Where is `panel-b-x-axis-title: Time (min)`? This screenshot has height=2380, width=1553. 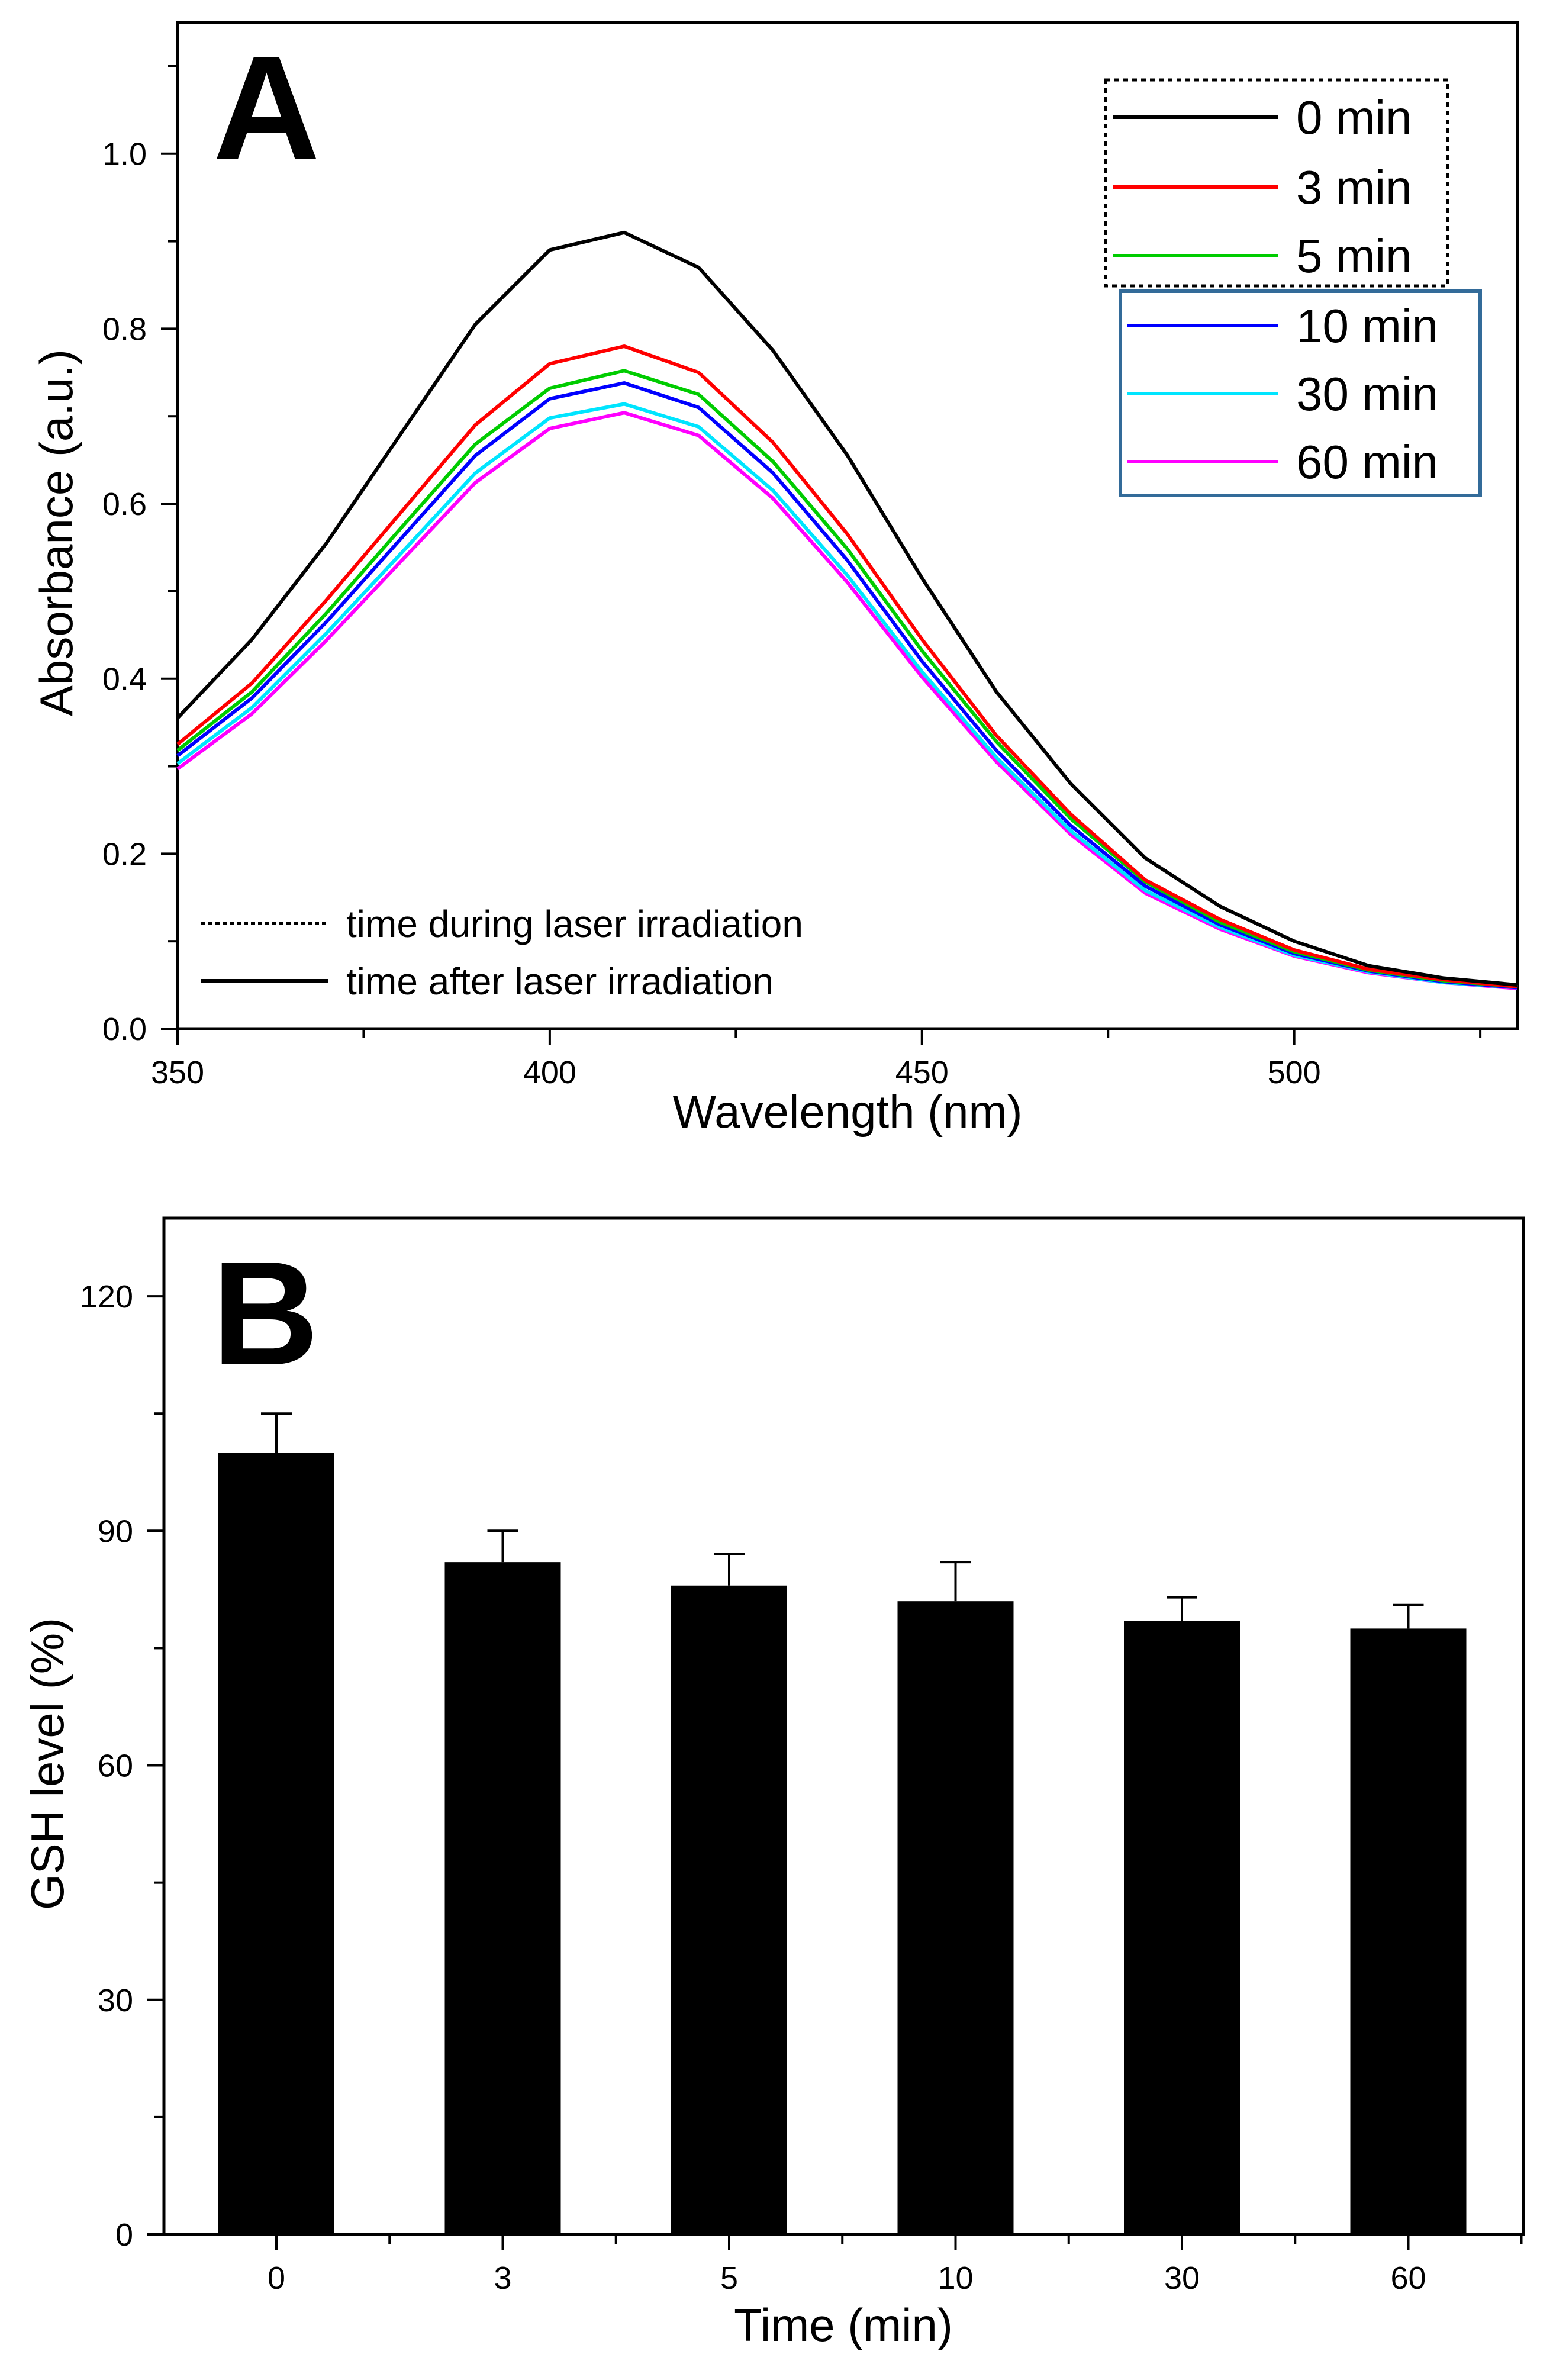
panel-b-x-axis-title: Time (min) is located at coordinates (843, 2325).